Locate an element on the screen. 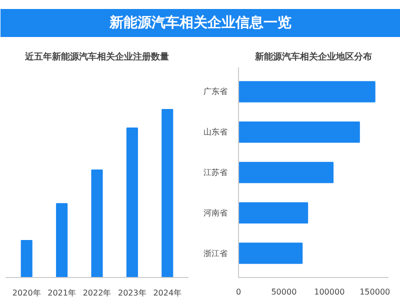 The width and height of the screenshot is (400, 300). text: 新能源汽车相关企业信息一览 is located at coordinates (200, 22).